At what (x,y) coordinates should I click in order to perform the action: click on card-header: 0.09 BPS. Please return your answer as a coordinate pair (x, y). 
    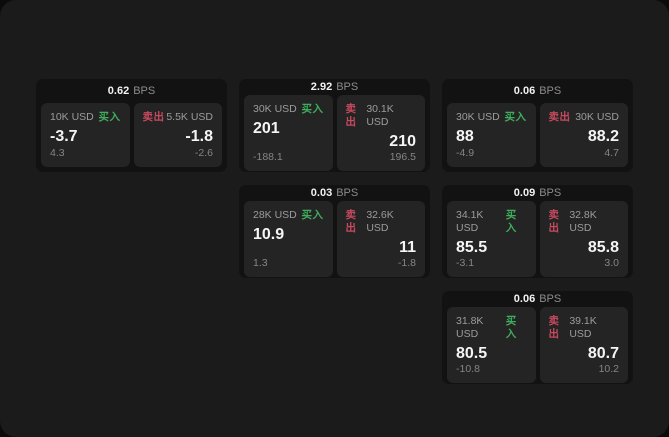
    Looking at the image, I should click on (537, 192).